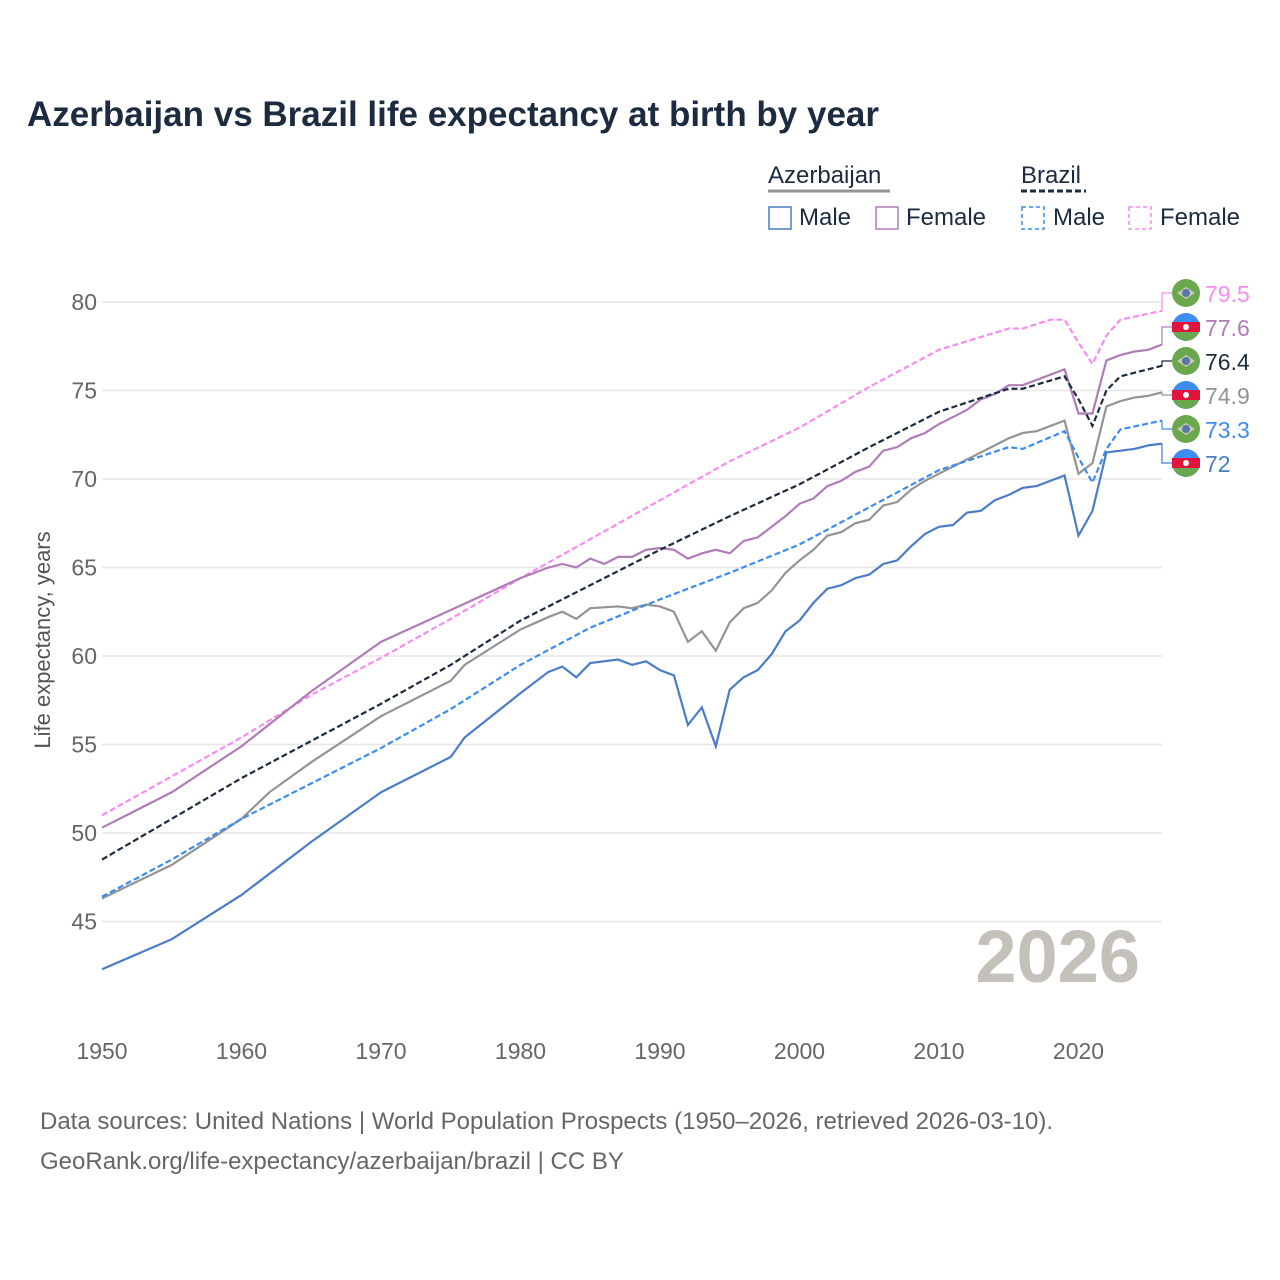 This screenshot has width=1280, height=1280. What do you see at coordinates (659, 1051) in the screenshot?
I see `x-tick-label: 1990` at bounding box center [659, 1051].